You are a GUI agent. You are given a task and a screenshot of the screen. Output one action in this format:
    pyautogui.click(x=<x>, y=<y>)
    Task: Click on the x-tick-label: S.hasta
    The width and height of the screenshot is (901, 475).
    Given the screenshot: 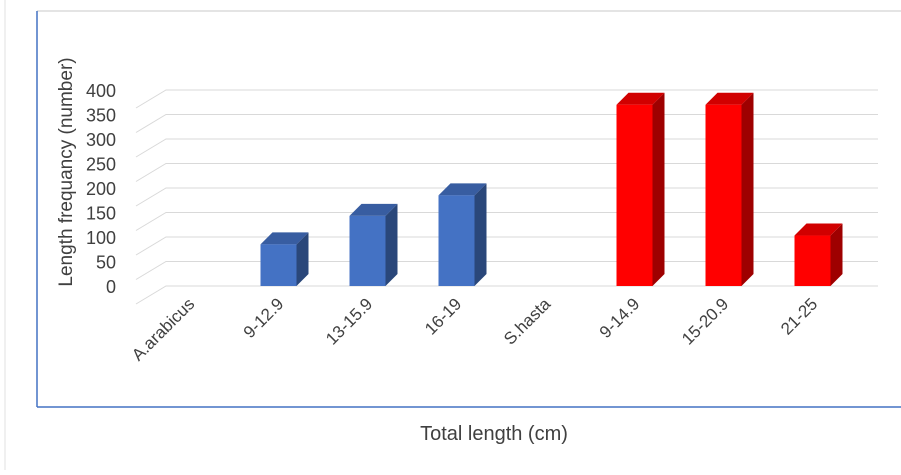 What is the action you would take?
    pyautogui.click(x=527, y=321)
    